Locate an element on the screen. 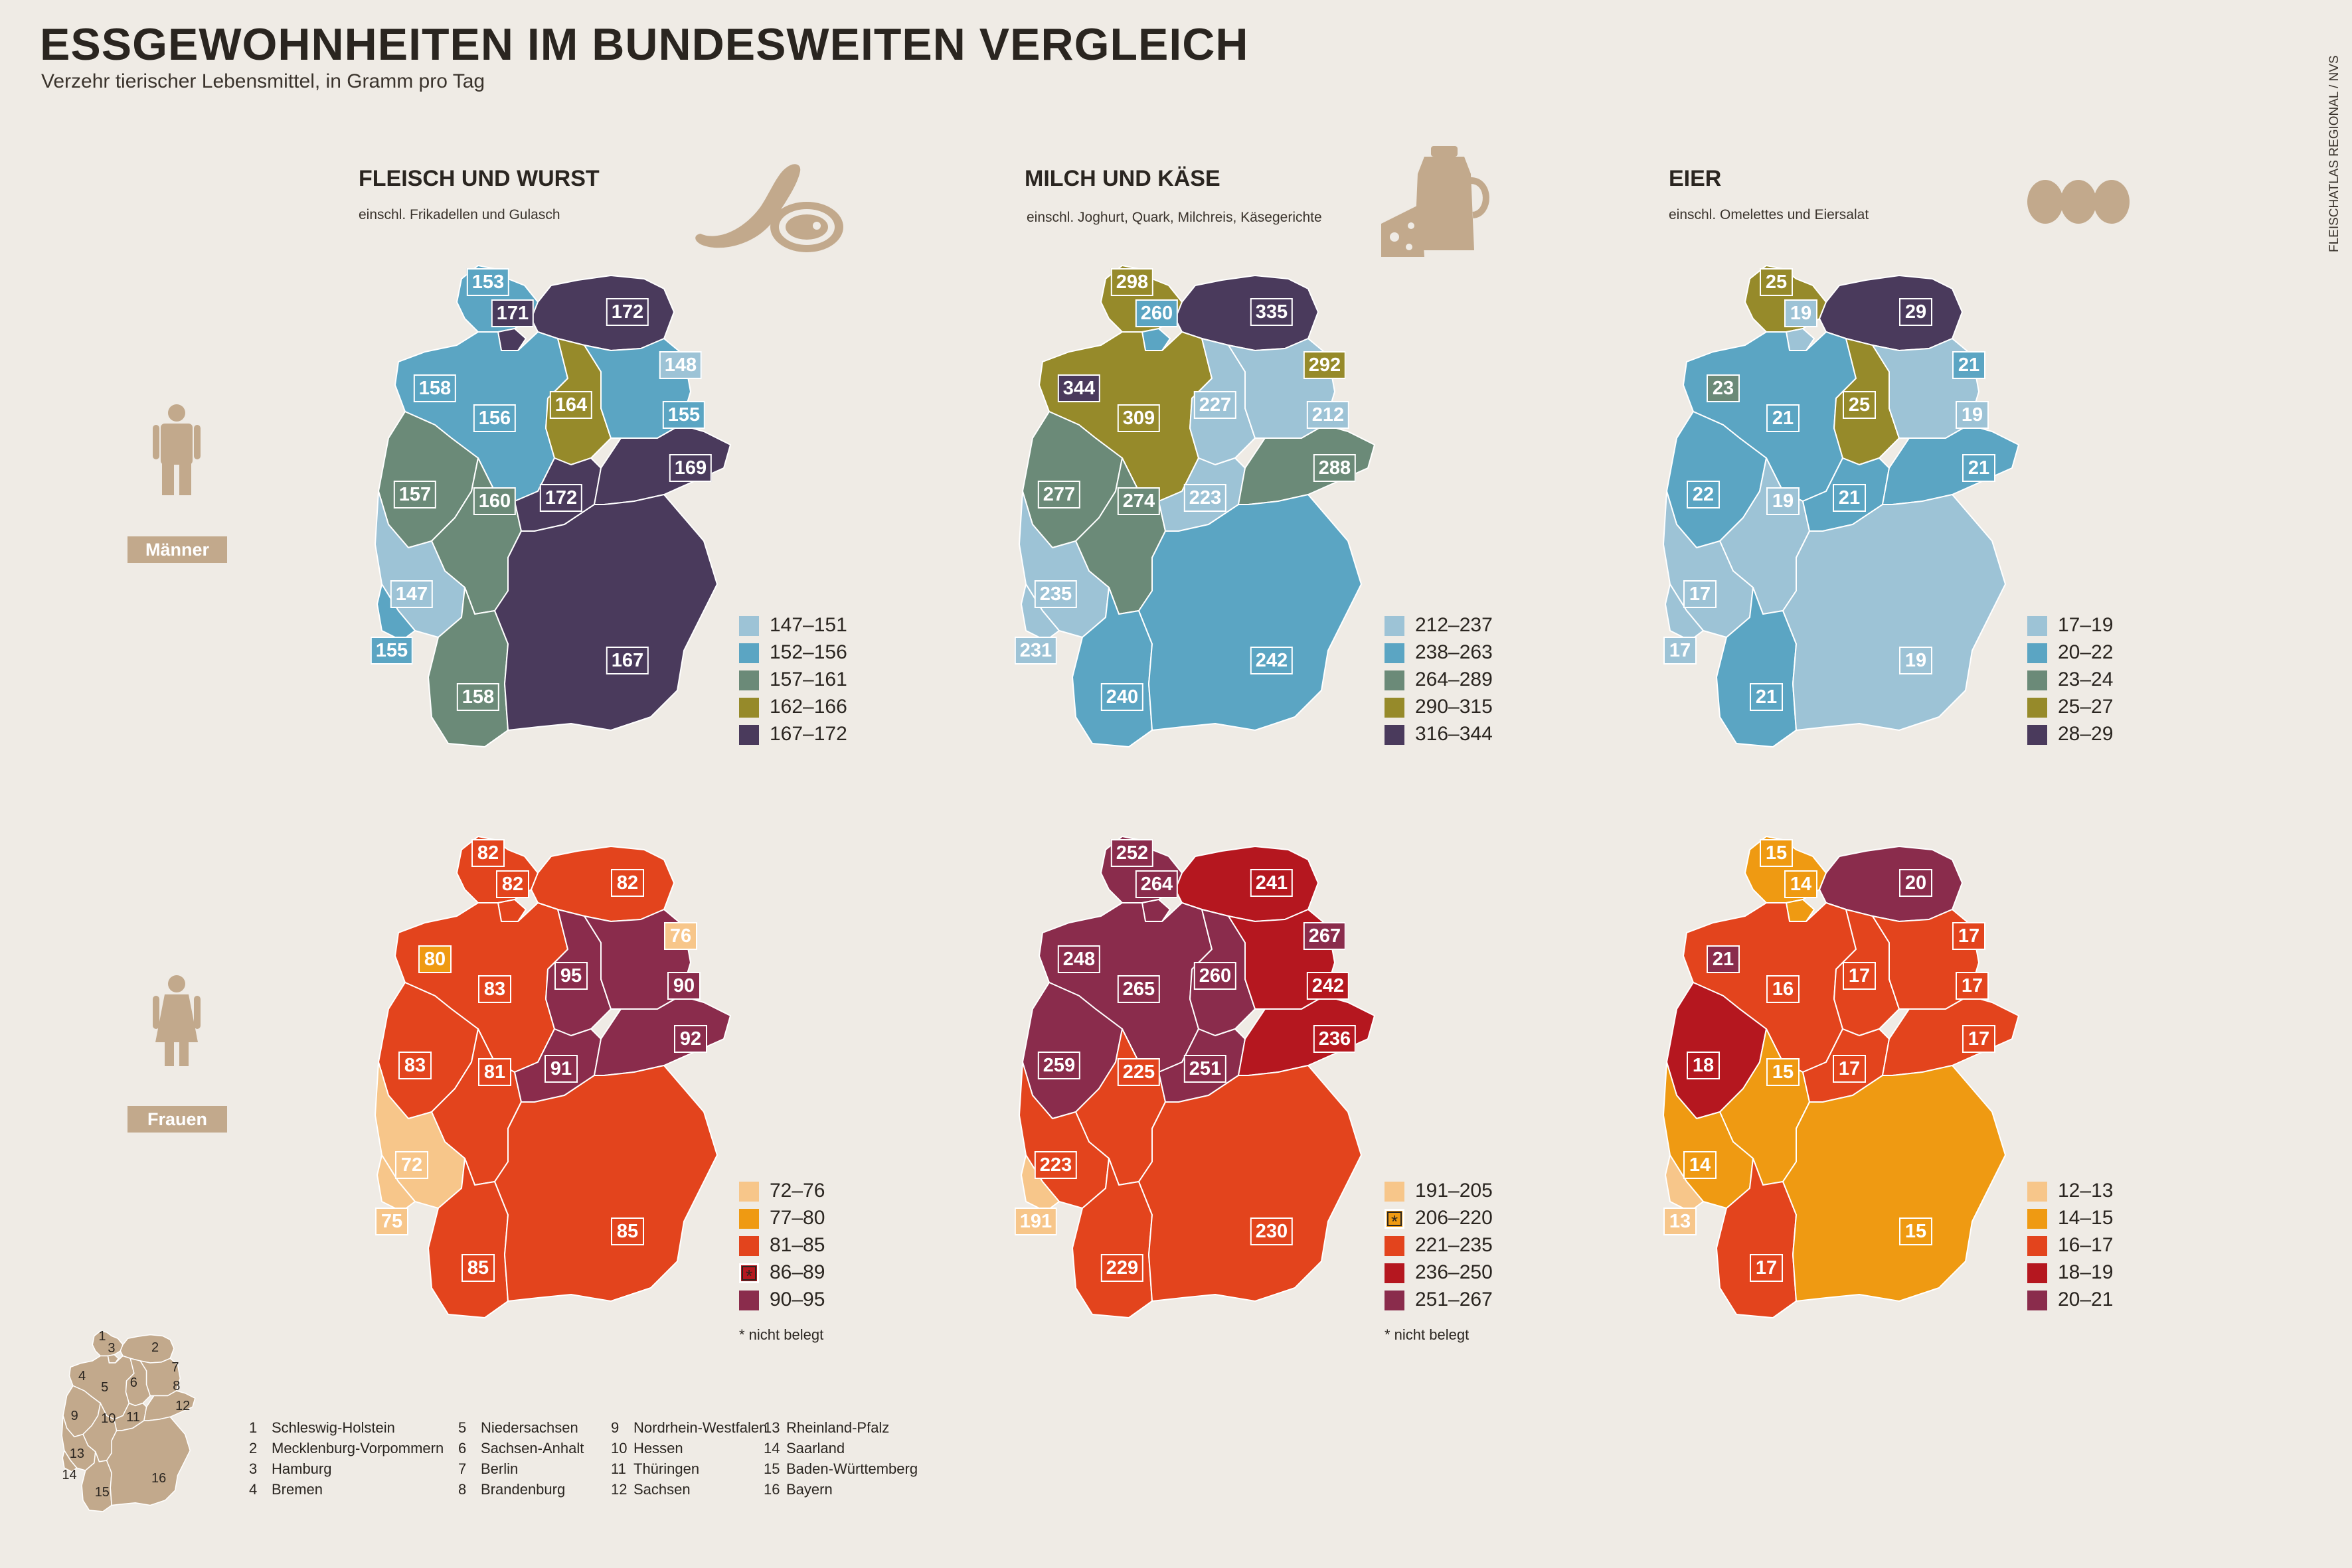  map-eier-frauen: 15 20 14 21 16 17 17 17 18 15 17 17 14 13 17 15 is located at coordinates (1853, 1076).